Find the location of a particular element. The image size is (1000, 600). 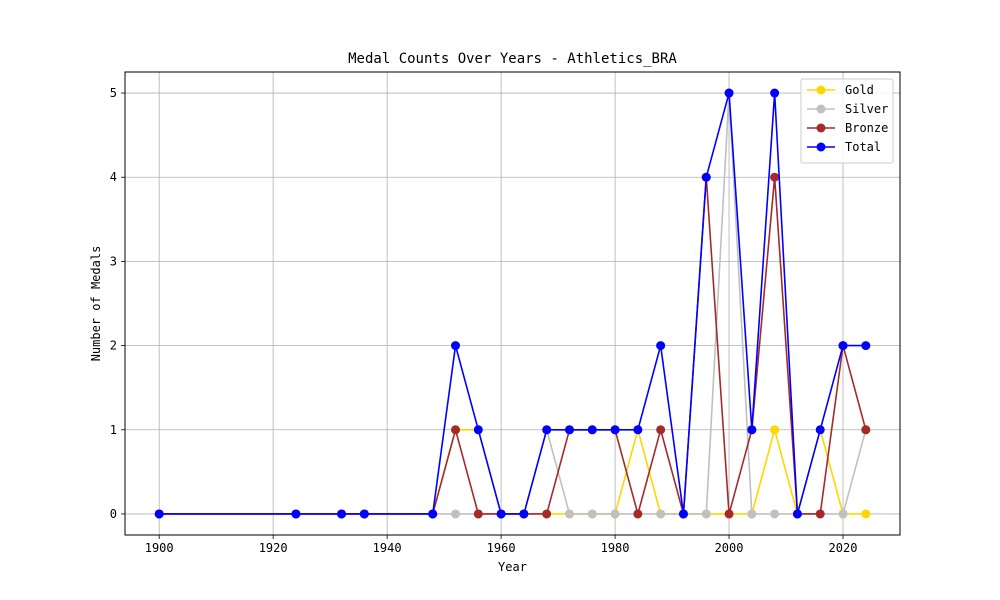

legend-item-silver: Silver is located at coordinates (847, 109).